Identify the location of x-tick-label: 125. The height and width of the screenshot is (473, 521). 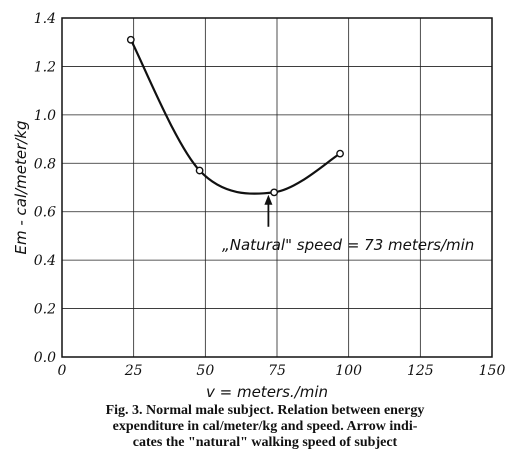
(420, 371).